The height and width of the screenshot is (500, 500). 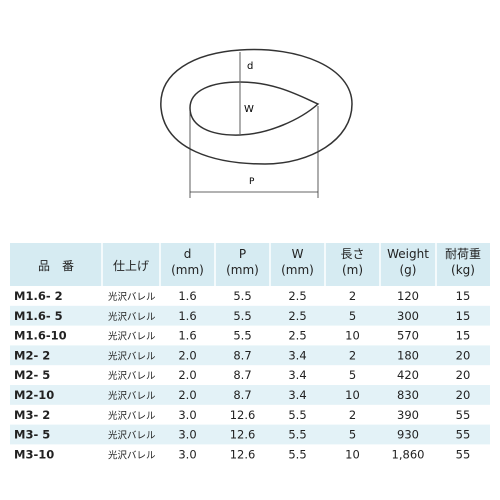 I want to click on cell: 180, so click(x=408, y=355).